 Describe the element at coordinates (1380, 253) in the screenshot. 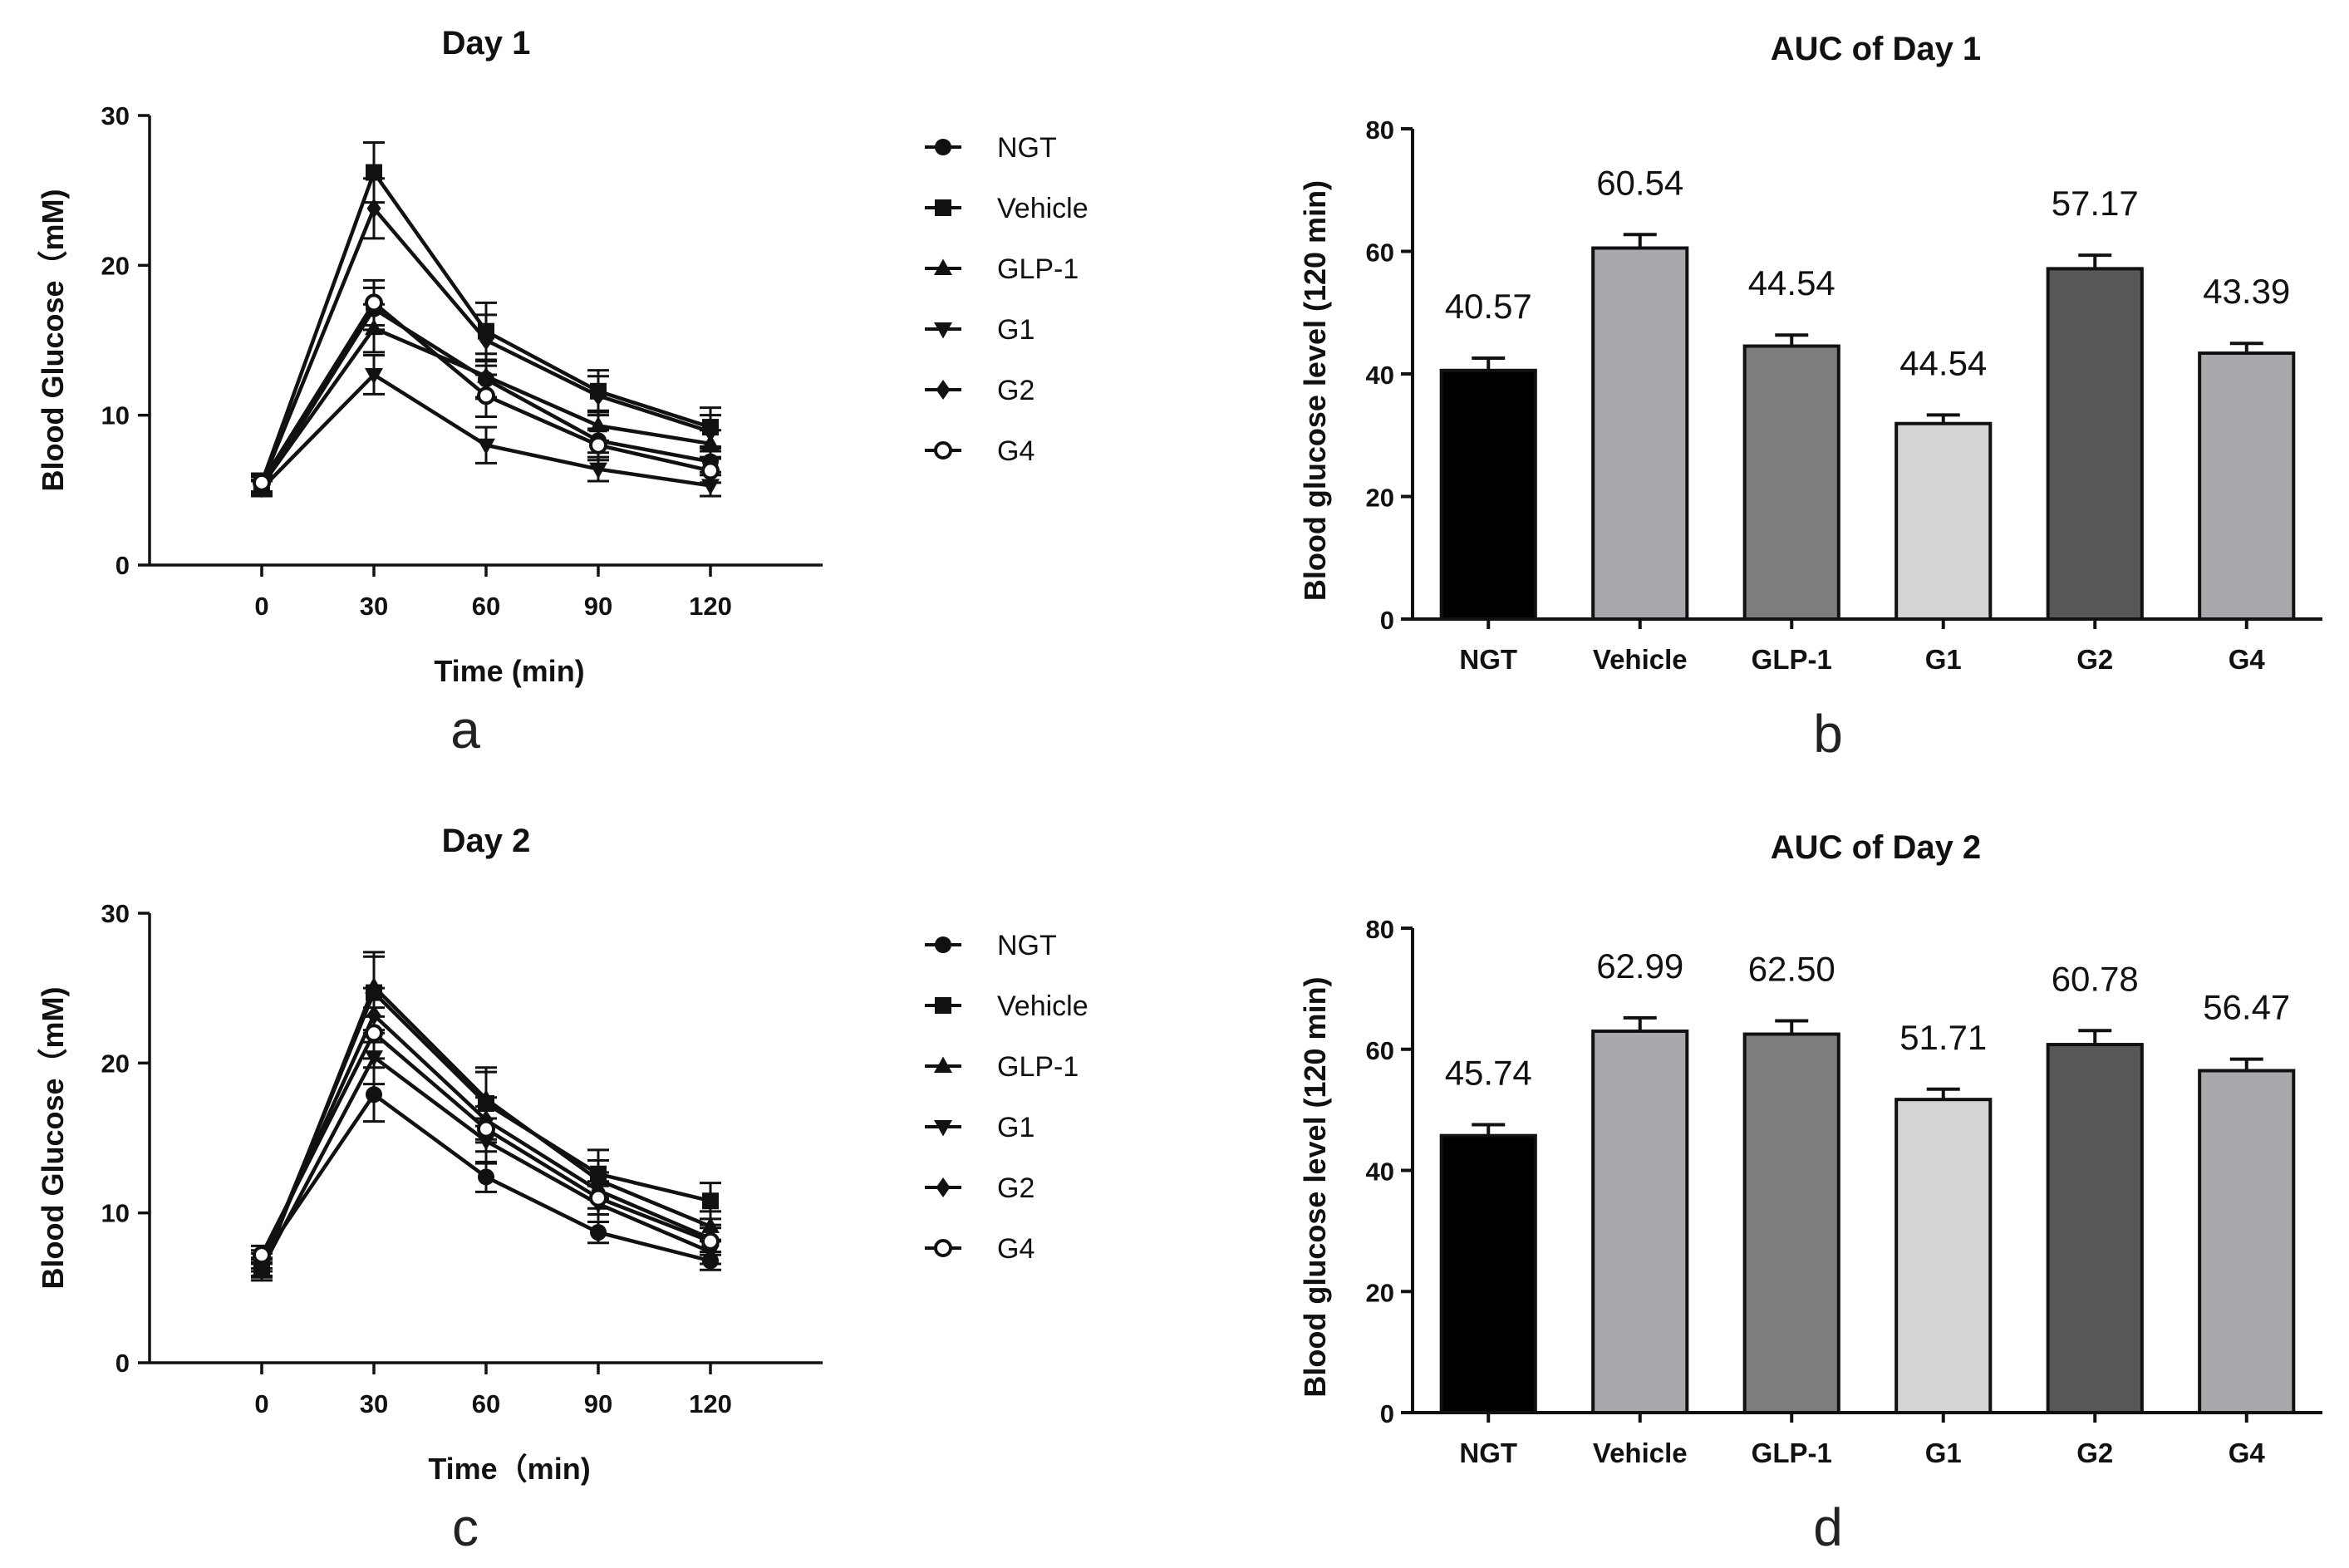

I see `y-tick-label: 60` at that location.